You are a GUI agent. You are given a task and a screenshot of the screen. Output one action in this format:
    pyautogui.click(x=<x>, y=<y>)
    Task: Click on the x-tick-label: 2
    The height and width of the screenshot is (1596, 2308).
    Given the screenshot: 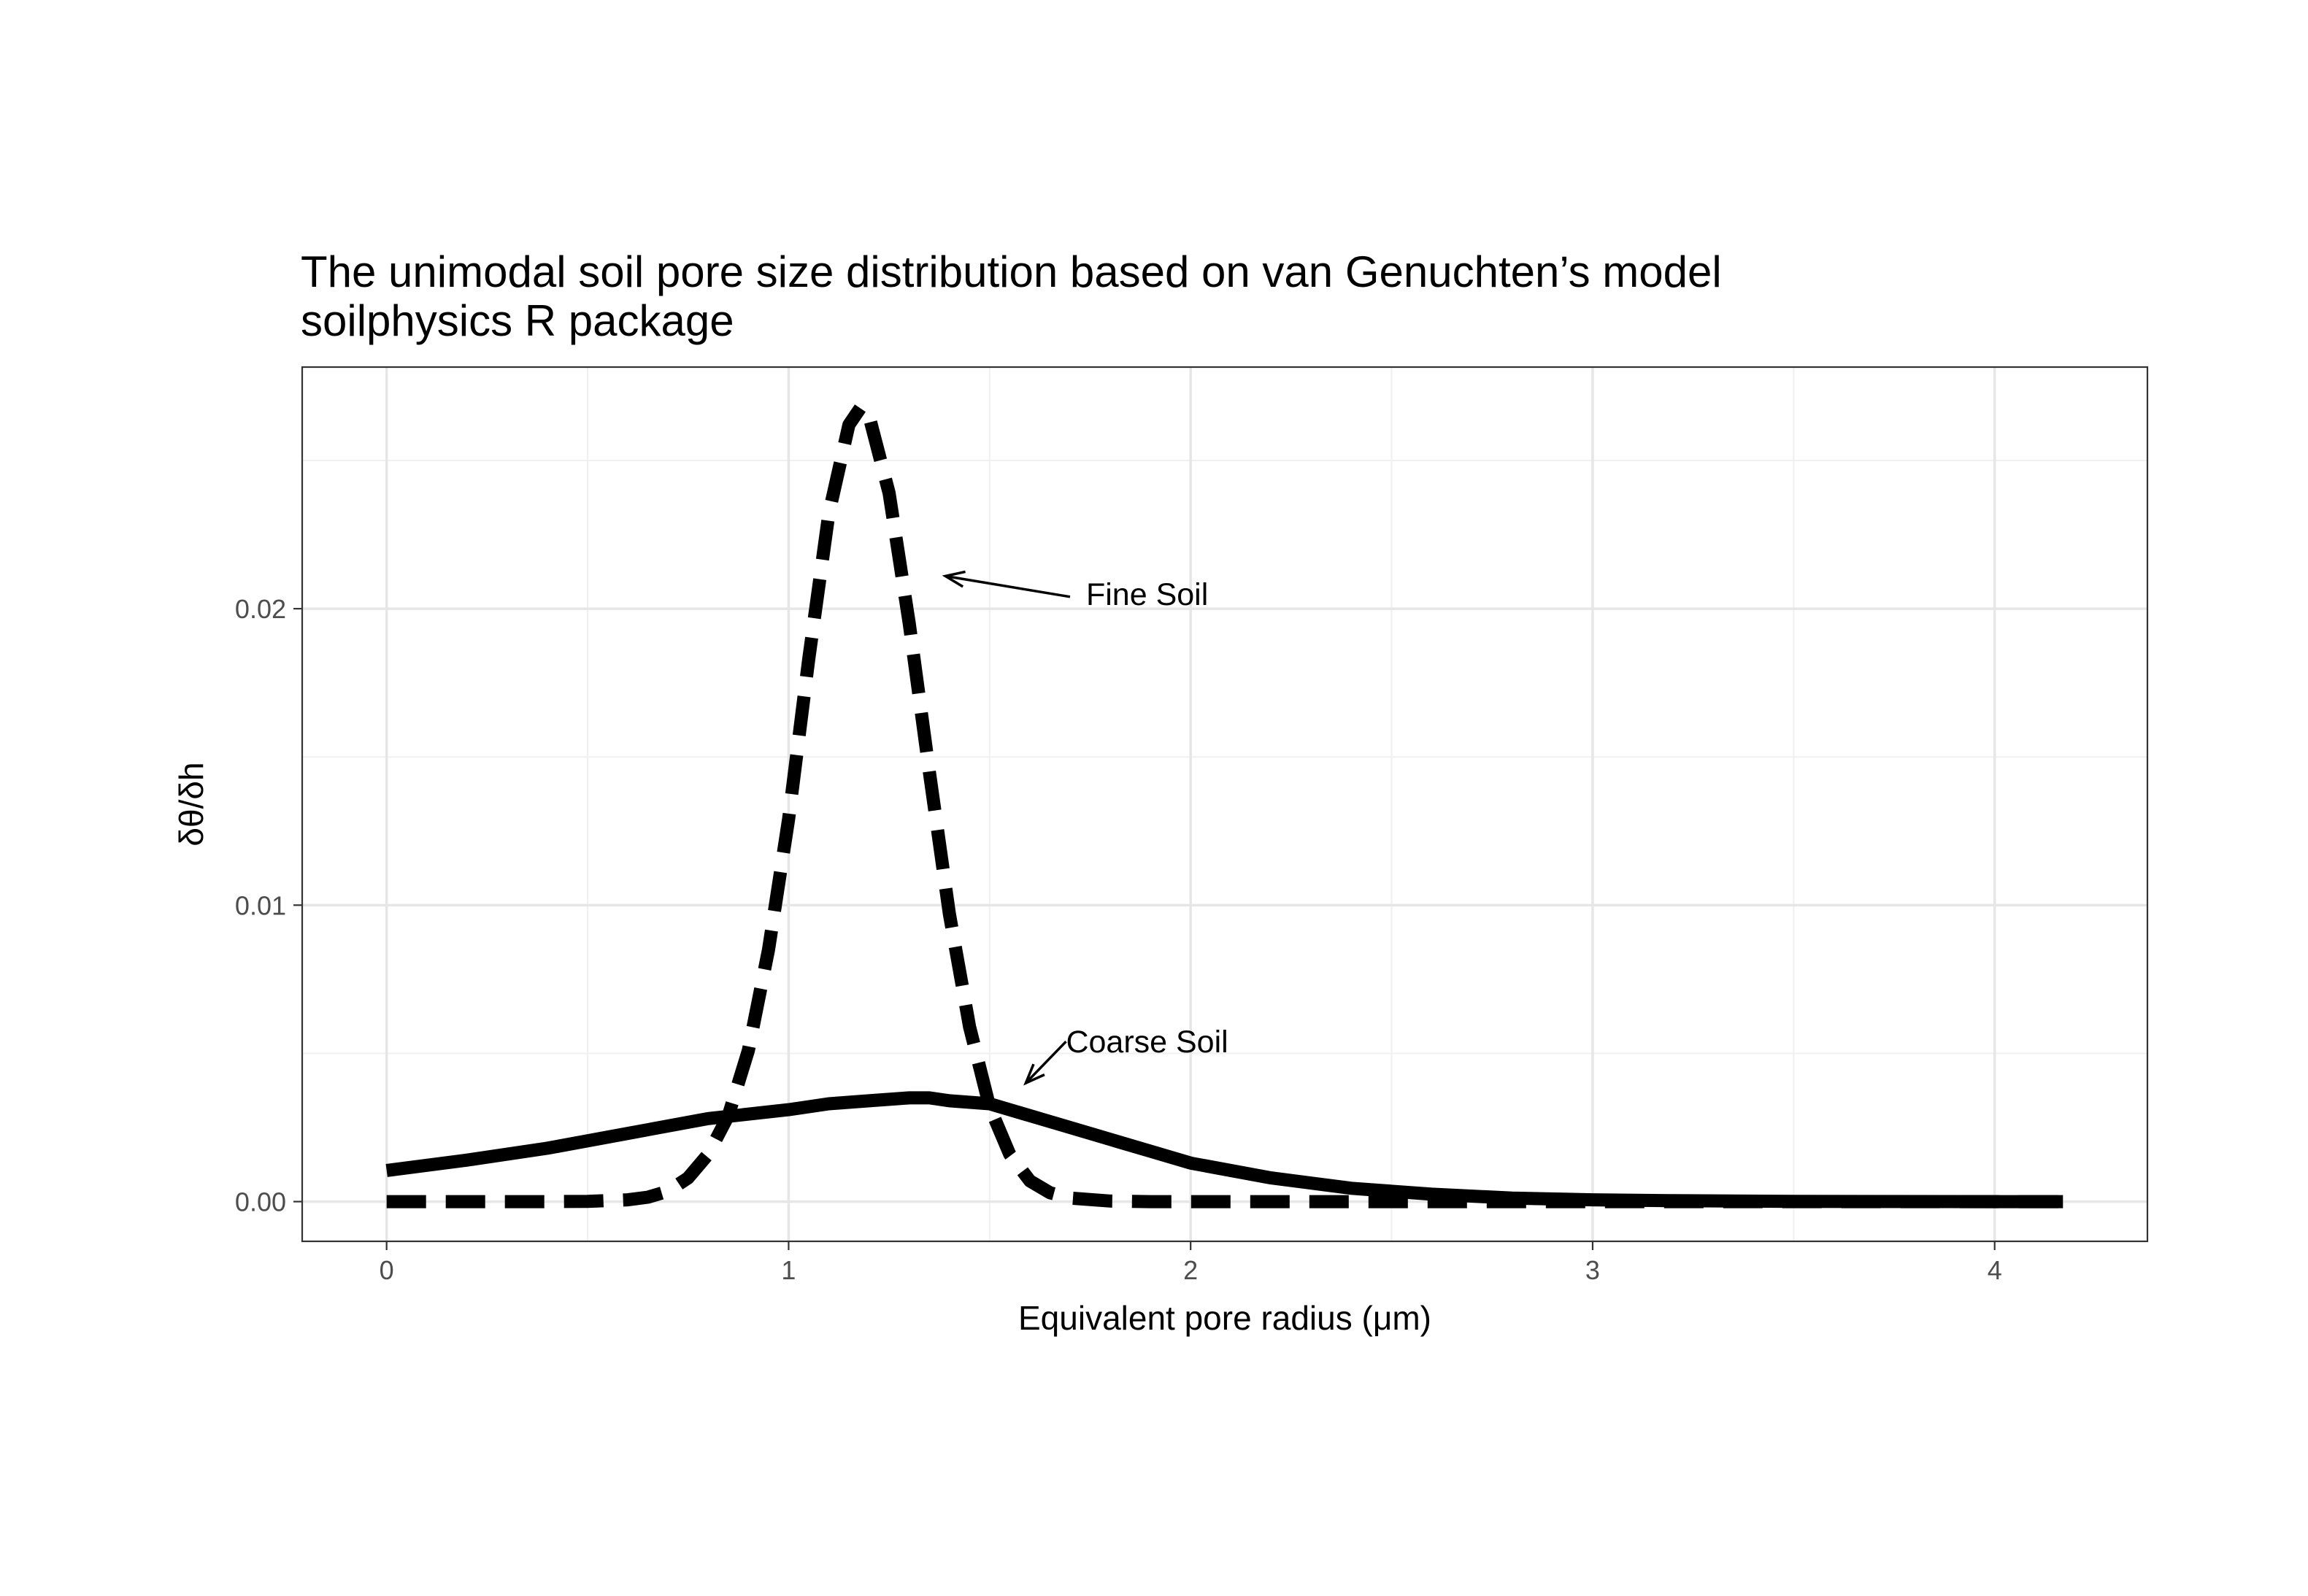 What is the action you would take?
    pyautogui.click(x=1190, y=1270)
    